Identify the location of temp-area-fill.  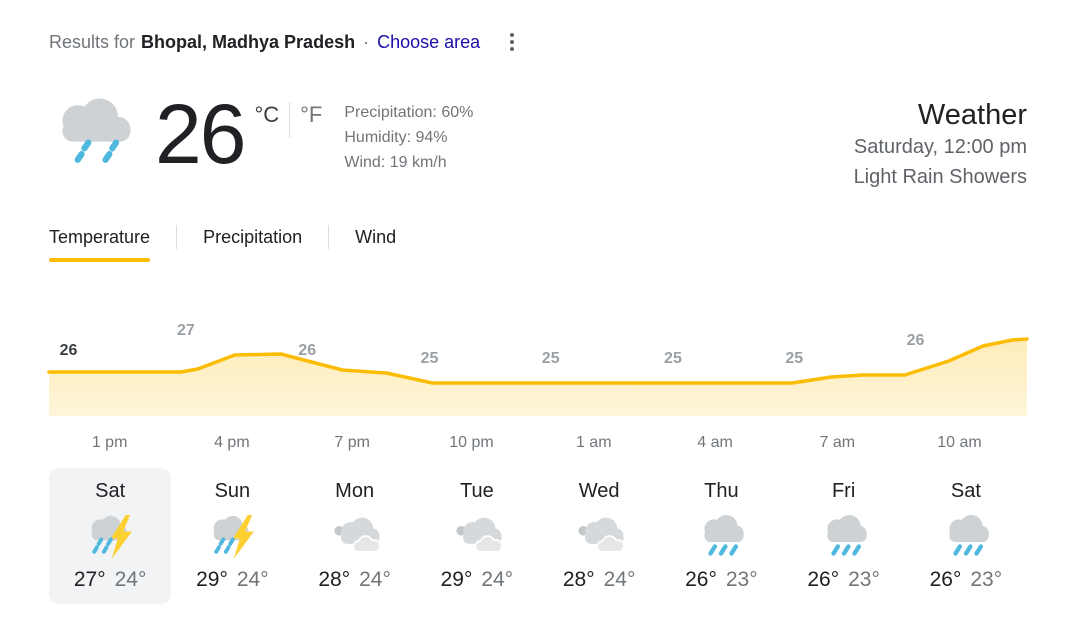
(538, 377).